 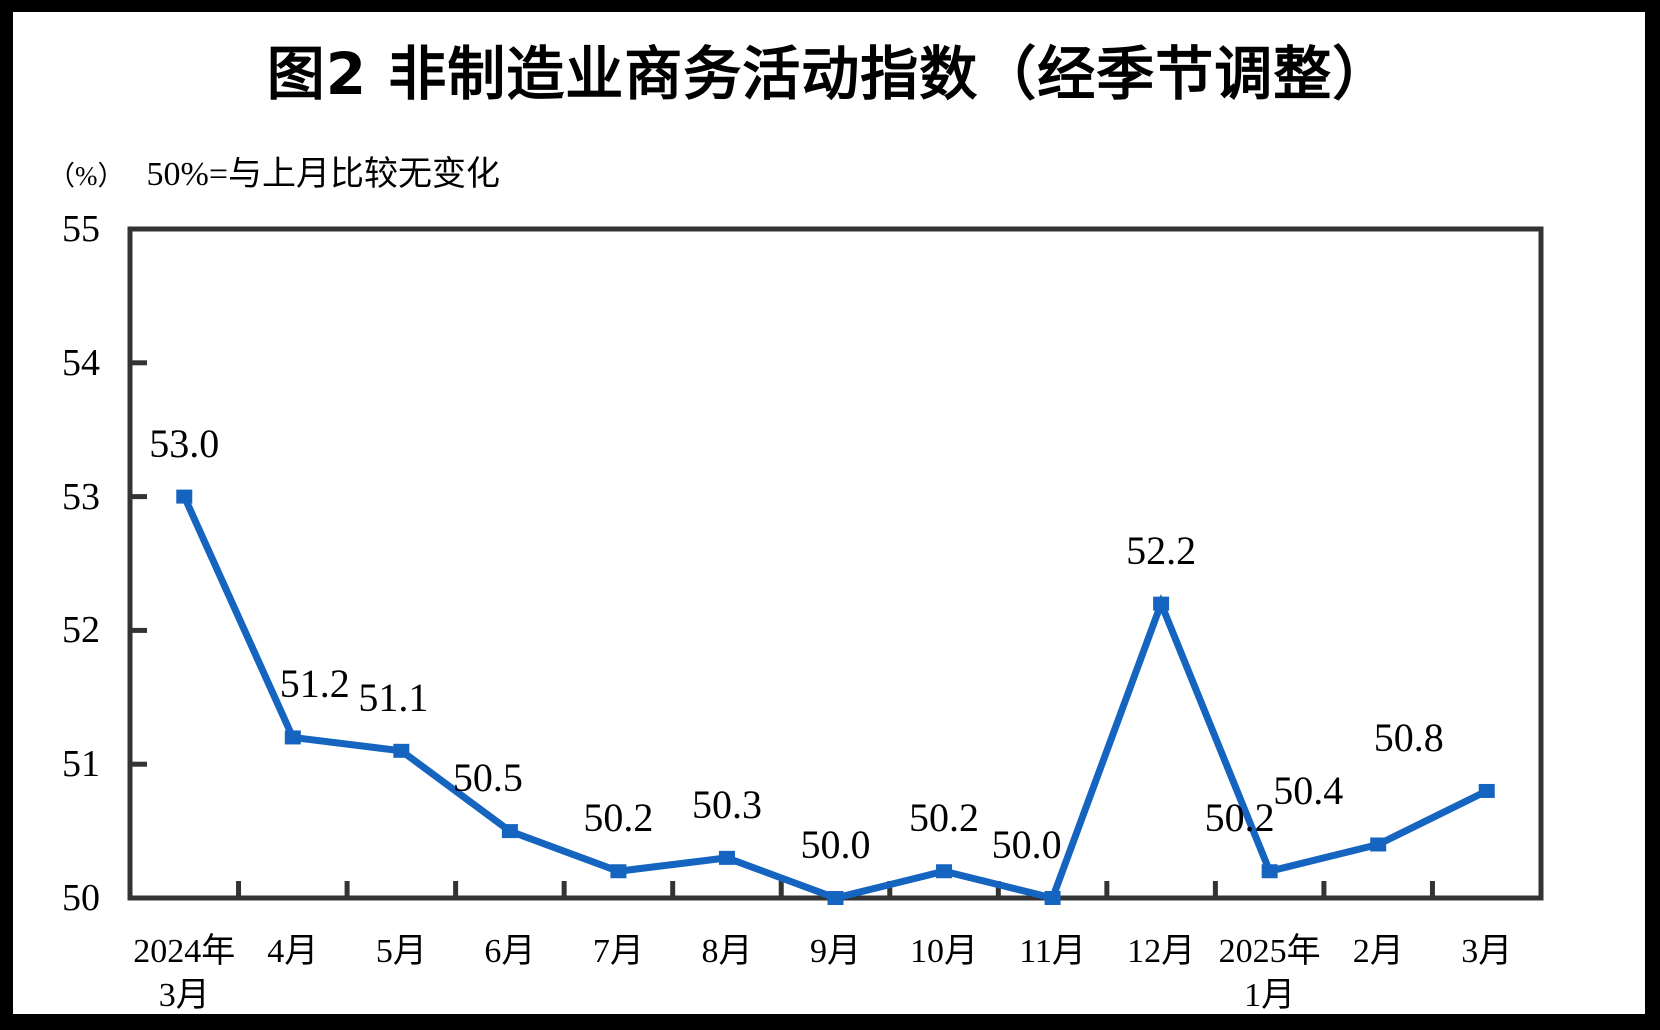 What do you see at coordinates (184, 973) in the screenshot?
I see `x-axis-tick-label: 2024年 3月` at bounding box center [184, 973].